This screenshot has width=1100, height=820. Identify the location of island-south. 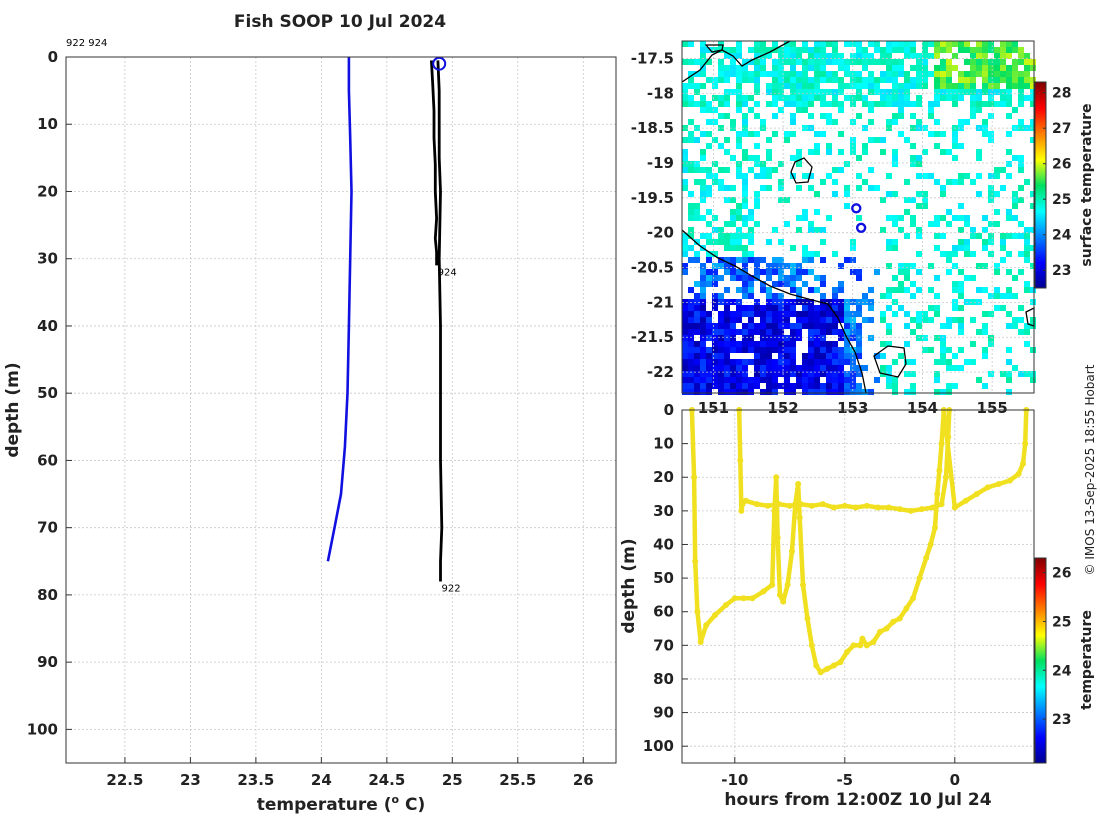
(890, 361).